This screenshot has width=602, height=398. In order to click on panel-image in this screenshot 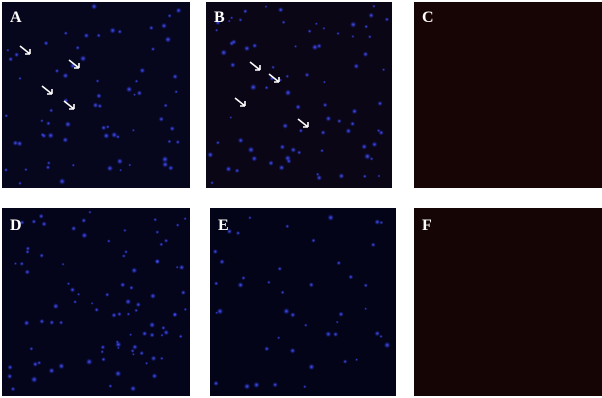, I will do `click(96, 95)`.